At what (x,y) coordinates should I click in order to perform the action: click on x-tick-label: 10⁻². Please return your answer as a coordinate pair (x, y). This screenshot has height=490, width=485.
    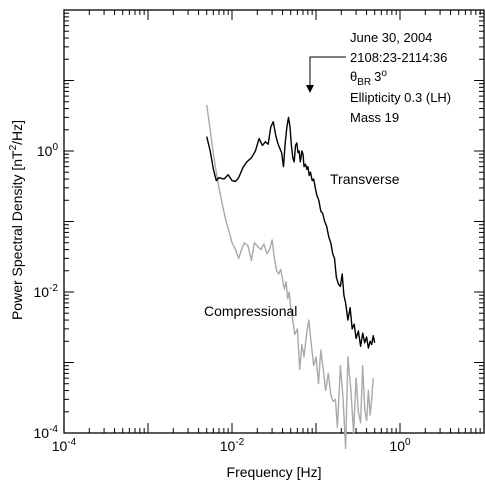
    Looking at the image, I should click on (232, 445).